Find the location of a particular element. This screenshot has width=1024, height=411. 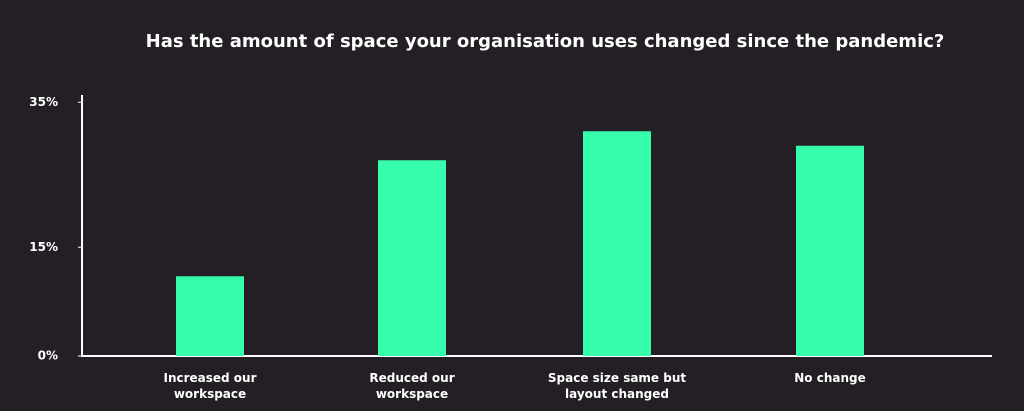

x-tick-label: Space size same but layout changed is located at coordinates (617, 386).